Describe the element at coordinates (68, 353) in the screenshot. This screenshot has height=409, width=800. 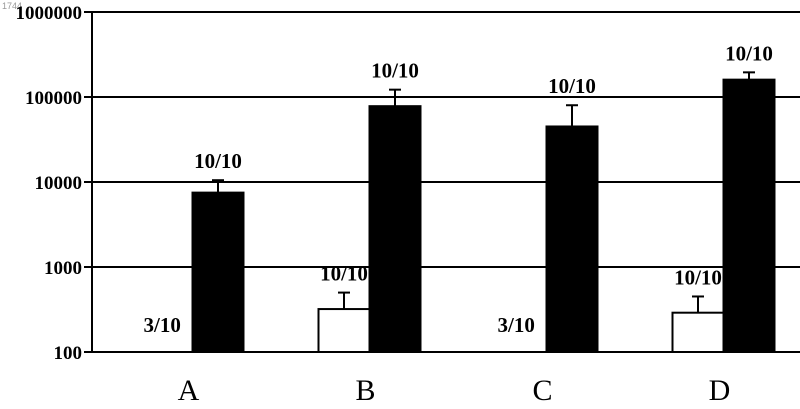
I see `y-tick-label: 100` at that location.